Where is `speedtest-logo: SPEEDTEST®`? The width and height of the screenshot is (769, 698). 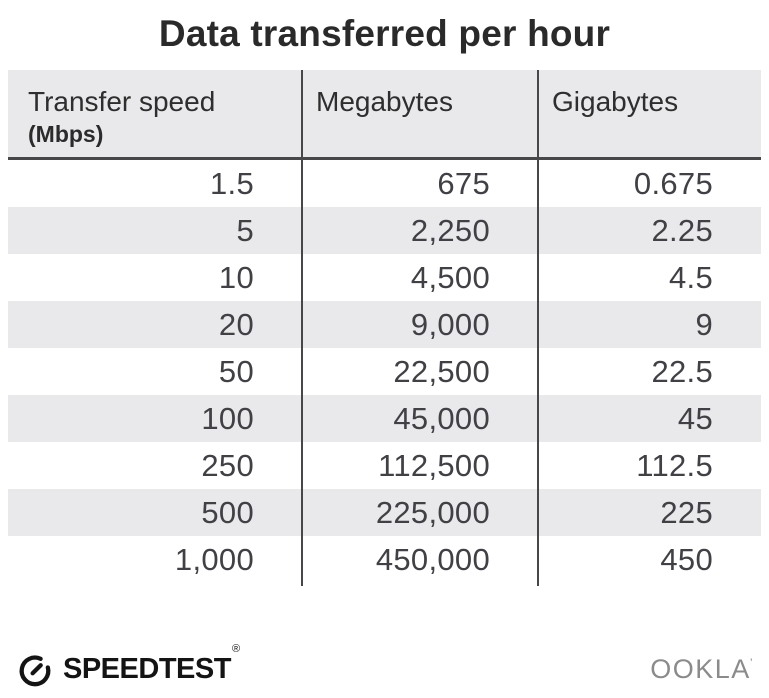 speedtest-logo: SPEEDTEST® is located at coordinates (128, 665).